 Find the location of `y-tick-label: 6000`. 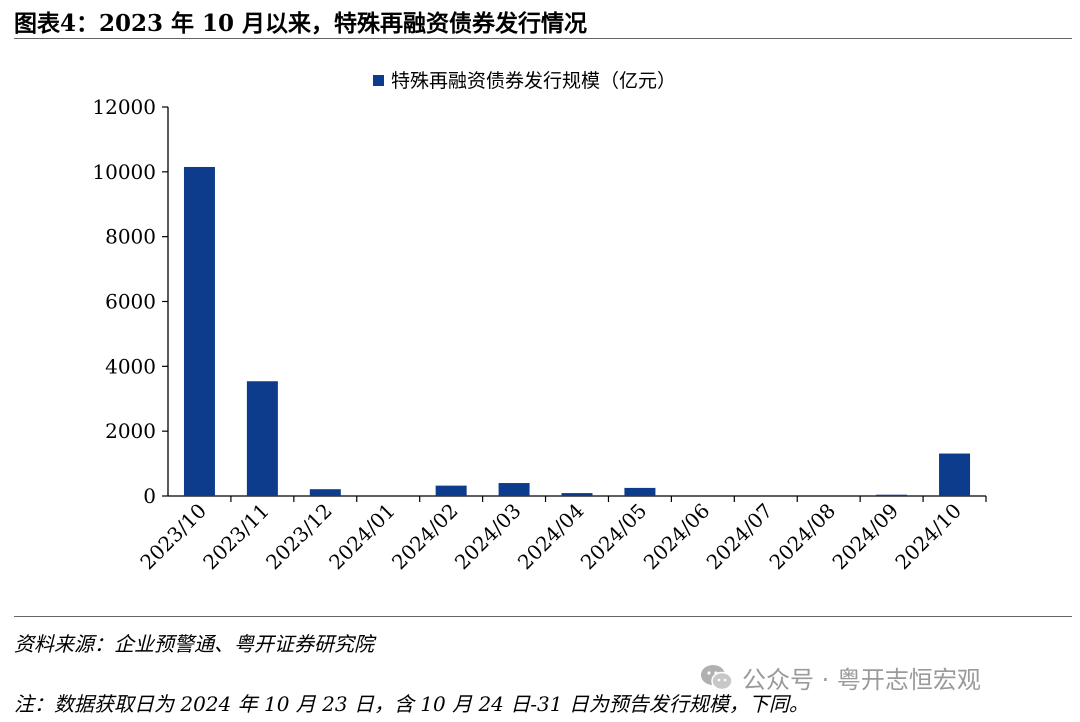

y-tick-label: 6000 is located at coordinates (130, 302).